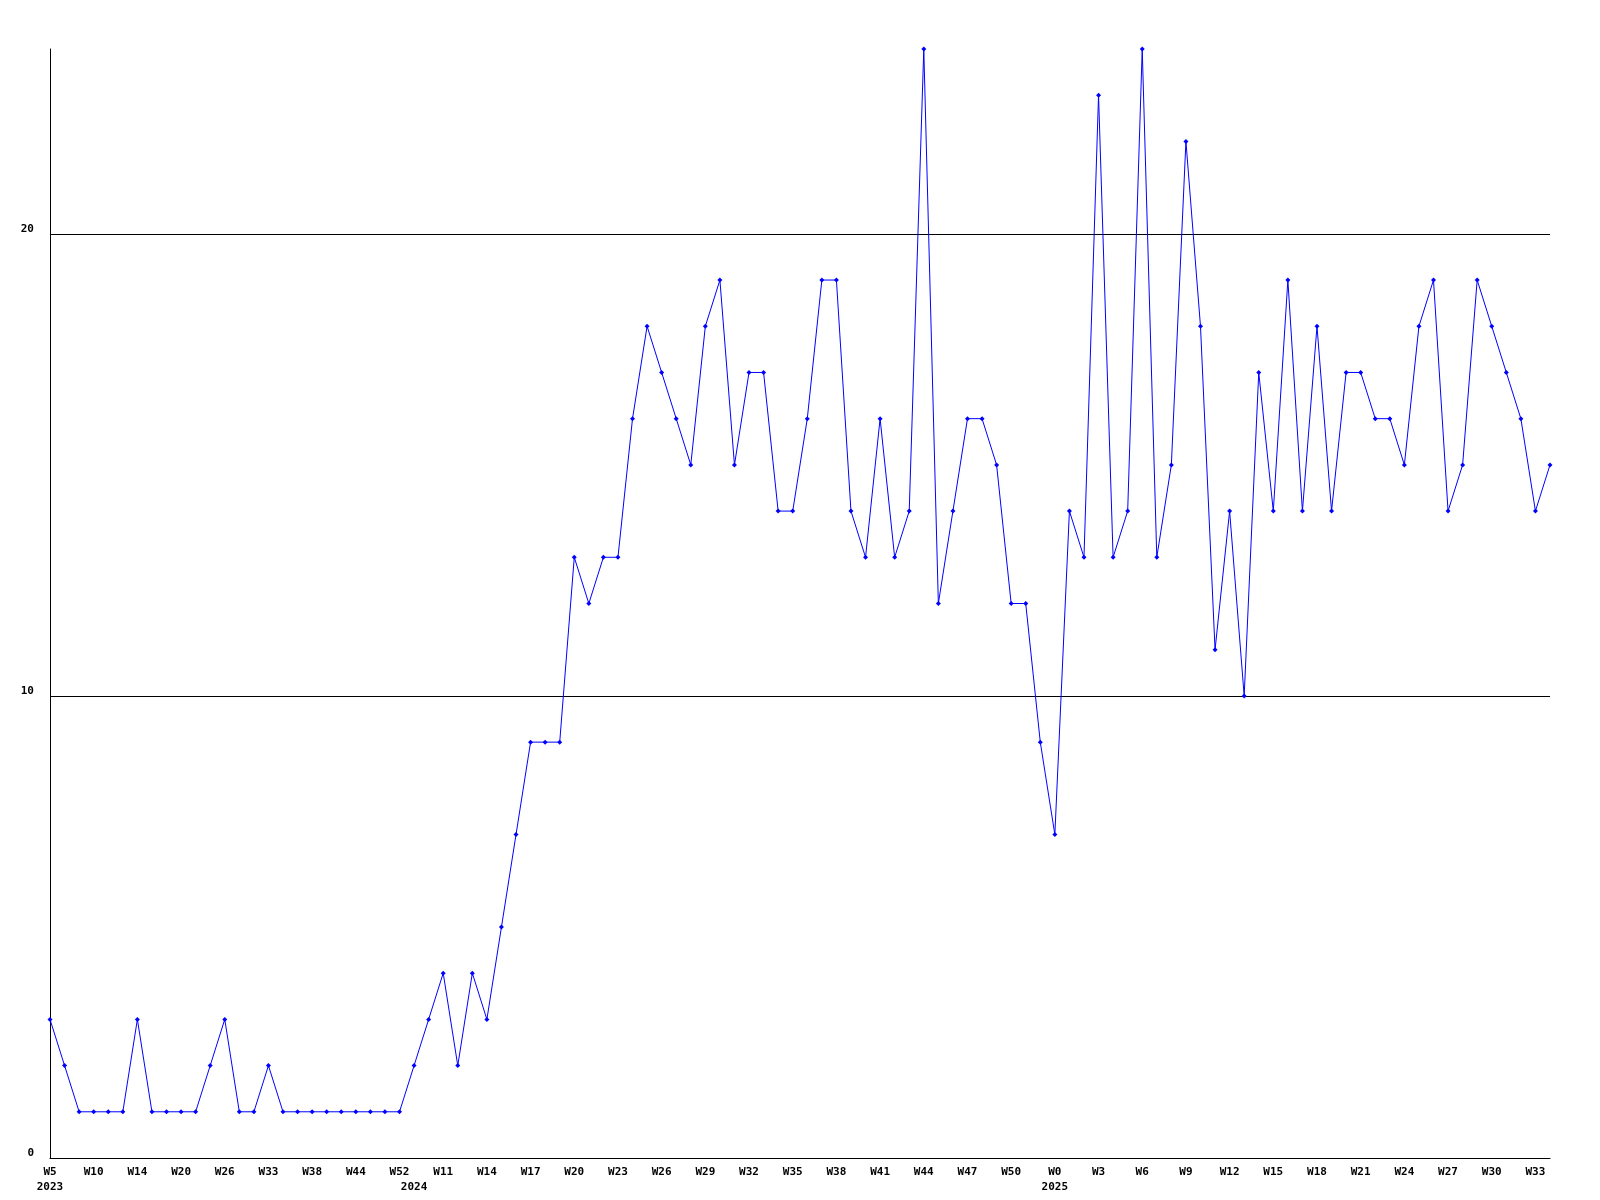 Image resolution: width=1600 pixels, height=1200 pixels. Describe the element at coordinates (1360, 1171) in the screenshot. I see `x-tick-label: W21` at that location.